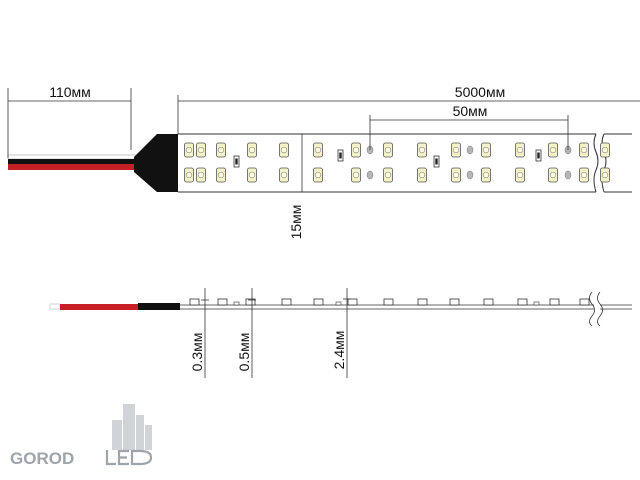 Image resolution: width=640 pixels, height=480 pixels. I want to click on dim-strip-width: 15мм, so click(297, 186).